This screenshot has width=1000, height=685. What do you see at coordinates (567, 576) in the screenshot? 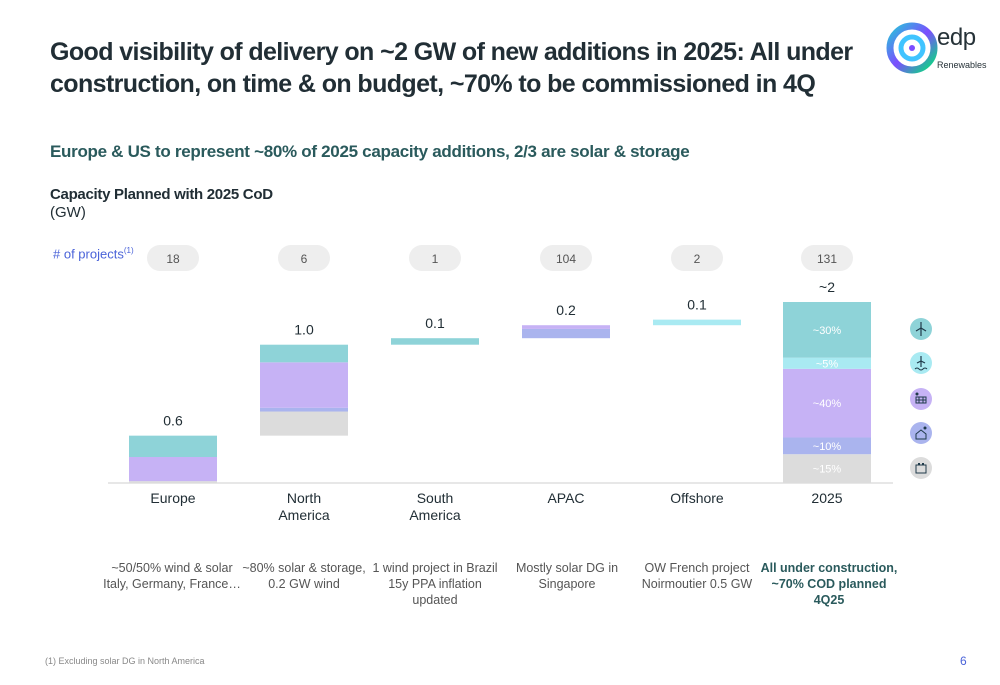
I see `note-apac: Mostly solar DG in Singapore` at bounding box center [567, 576].